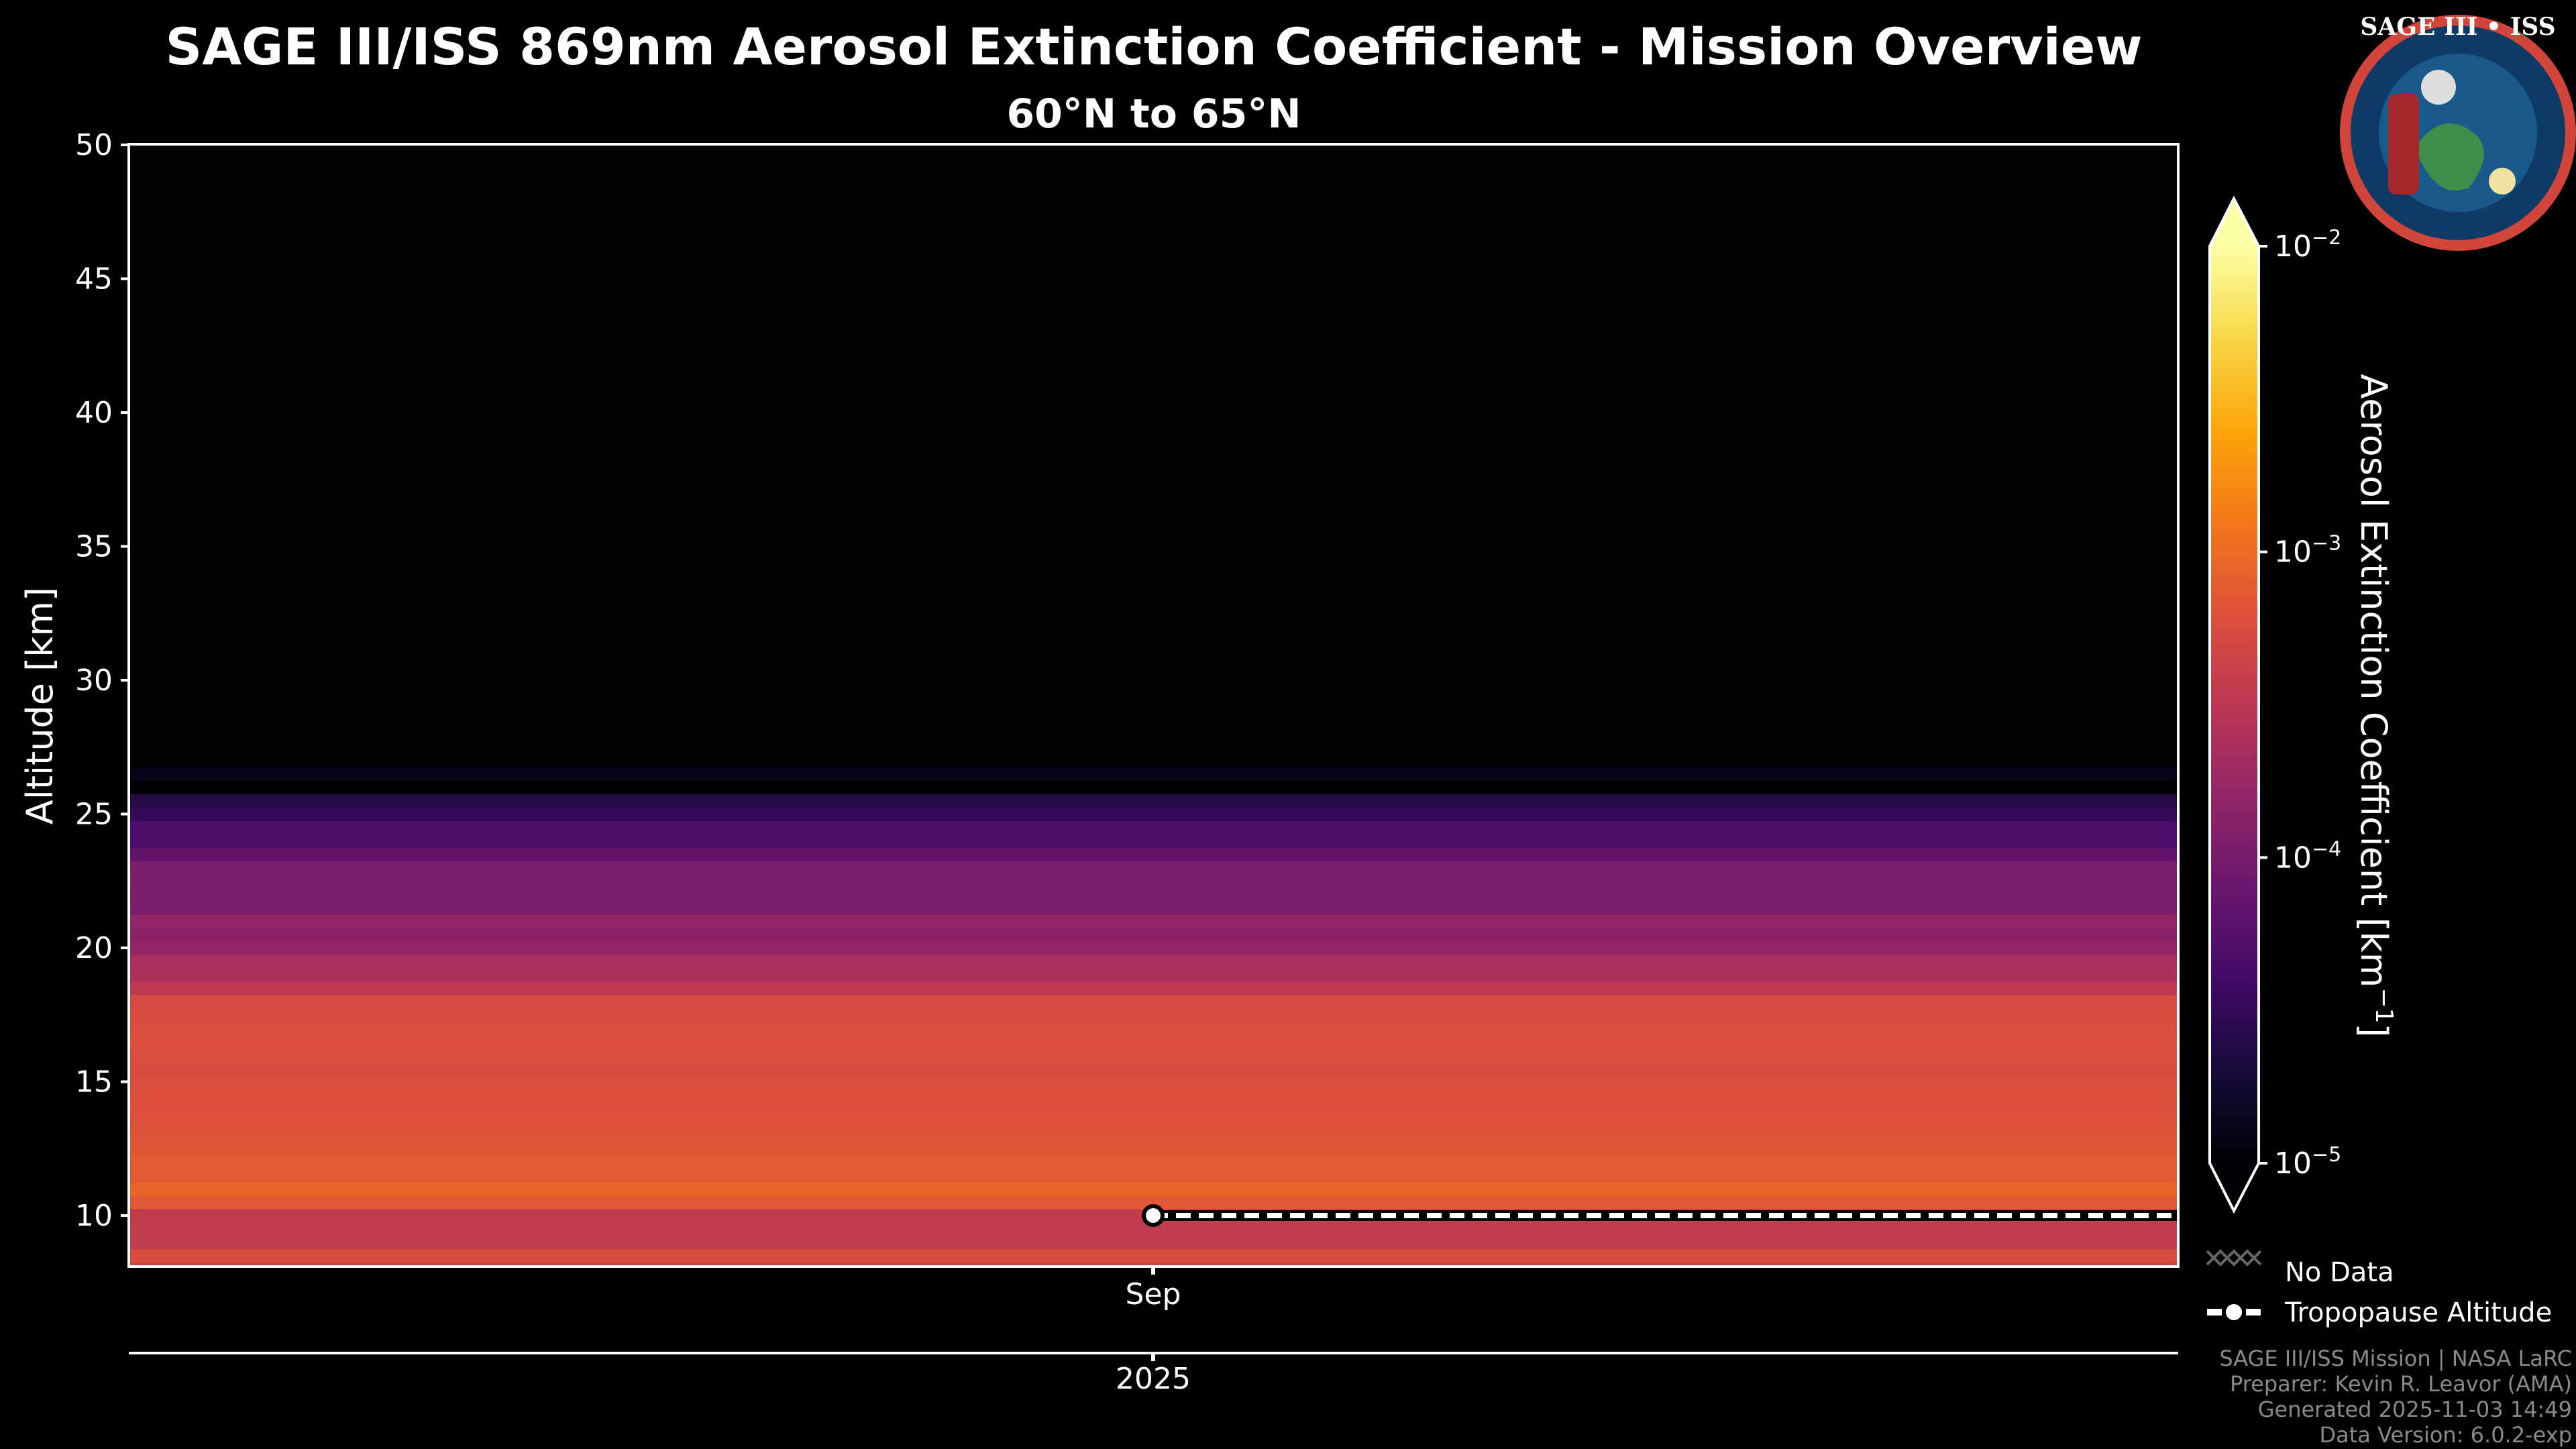  I want to click on y-tick-label: 35, so click(94, 547).